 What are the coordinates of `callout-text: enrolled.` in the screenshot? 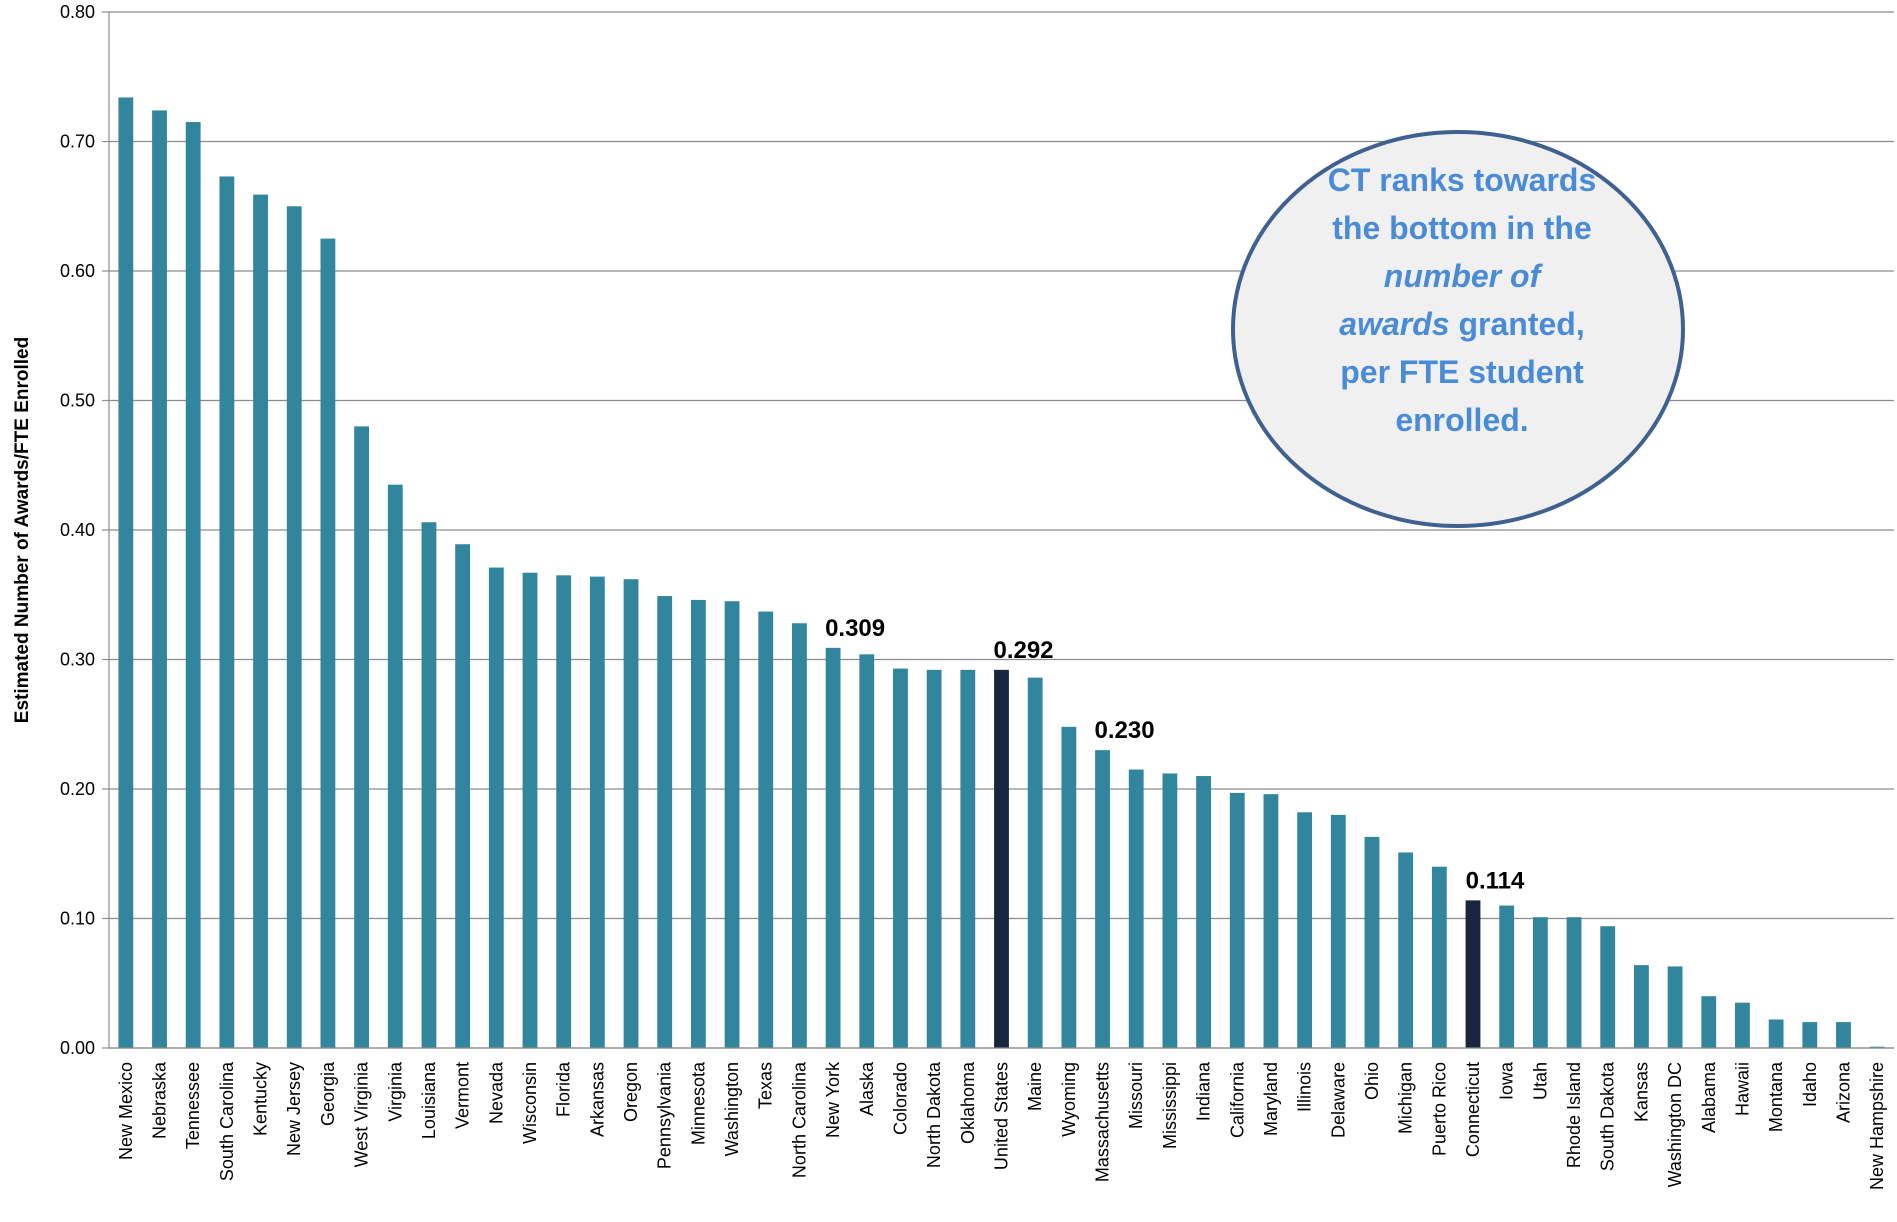 It's located at (1461, 420).